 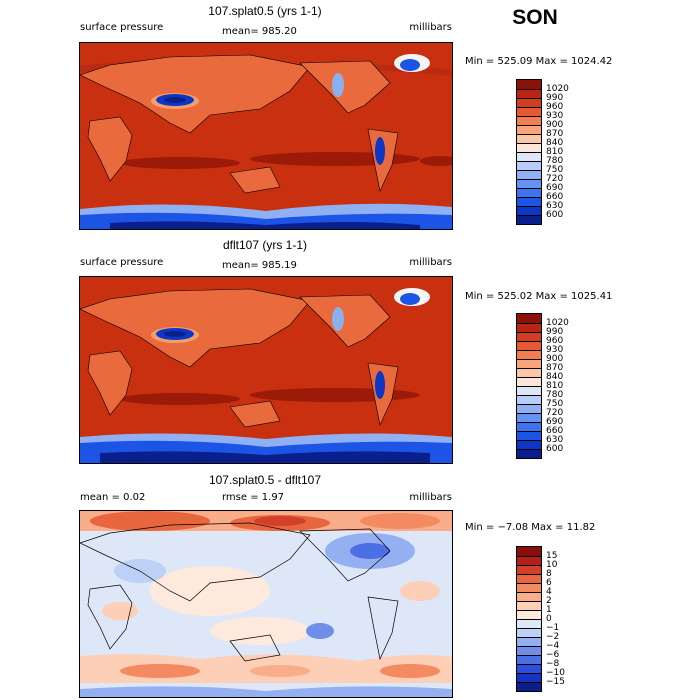 I want to click on panel2-minmax: Min = 525.02 Max = 1025.41, so click(x=539, y=296).